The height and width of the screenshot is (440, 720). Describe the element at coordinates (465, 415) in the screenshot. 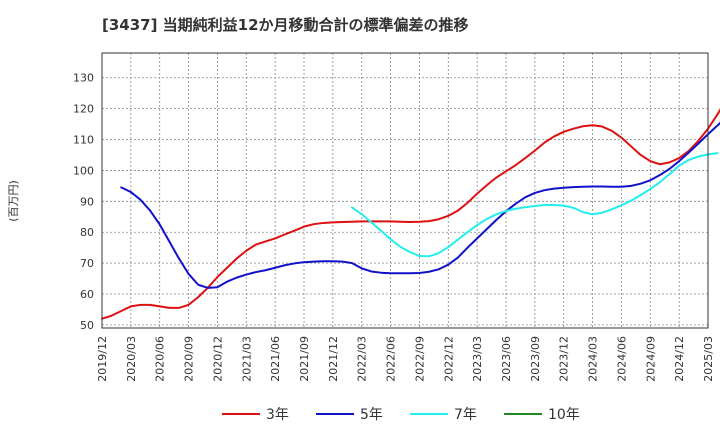

I see `legend-label-2: 7年` at that location.